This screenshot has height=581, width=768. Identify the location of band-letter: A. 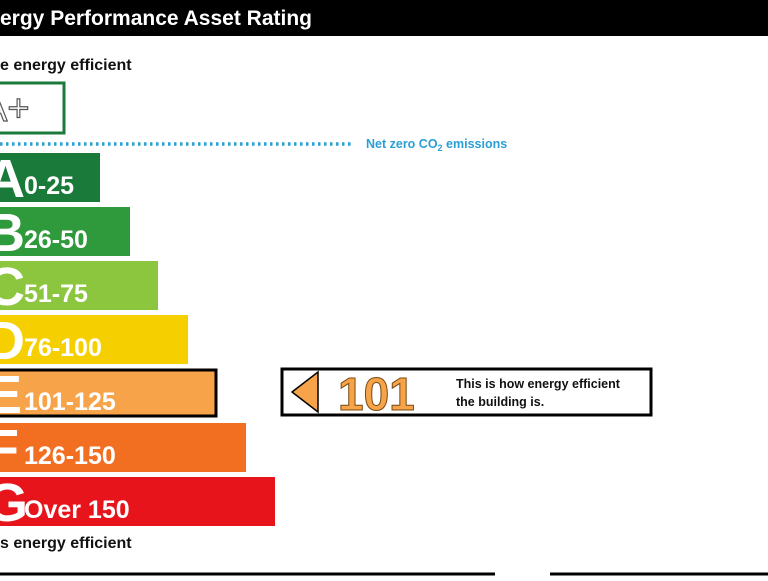
(12, 179).